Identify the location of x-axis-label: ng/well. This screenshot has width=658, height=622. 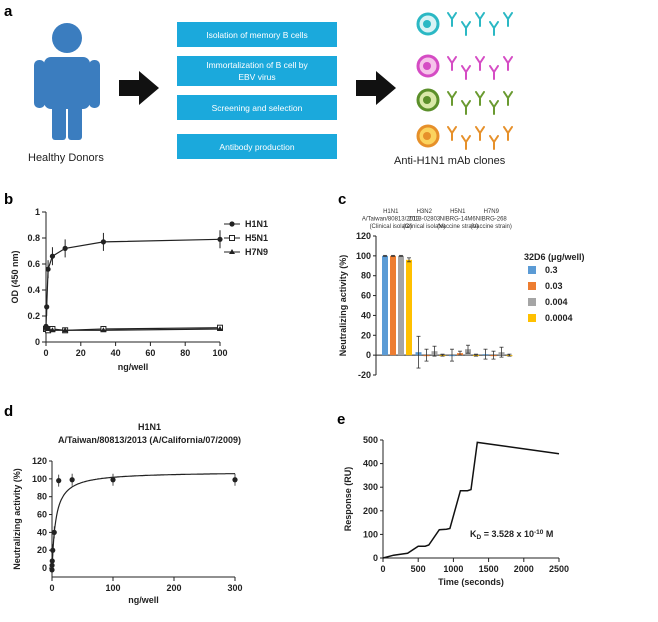
(133, 367).